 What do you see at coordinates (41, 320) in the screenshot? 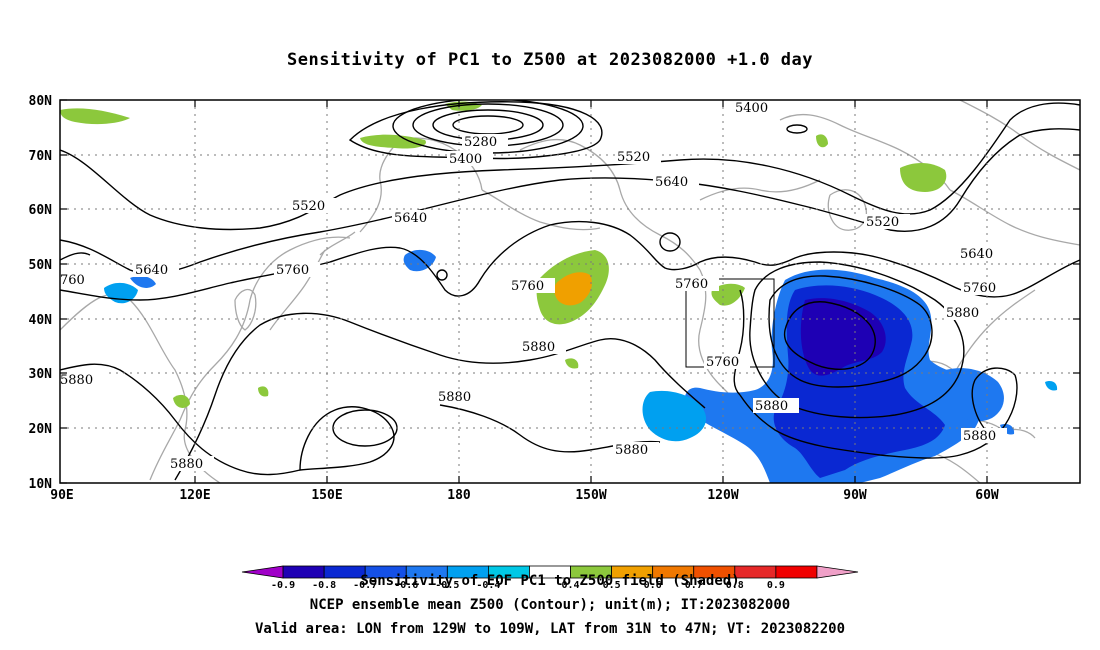
I see `lat-label: 40N` at bounding box center [41, 320].